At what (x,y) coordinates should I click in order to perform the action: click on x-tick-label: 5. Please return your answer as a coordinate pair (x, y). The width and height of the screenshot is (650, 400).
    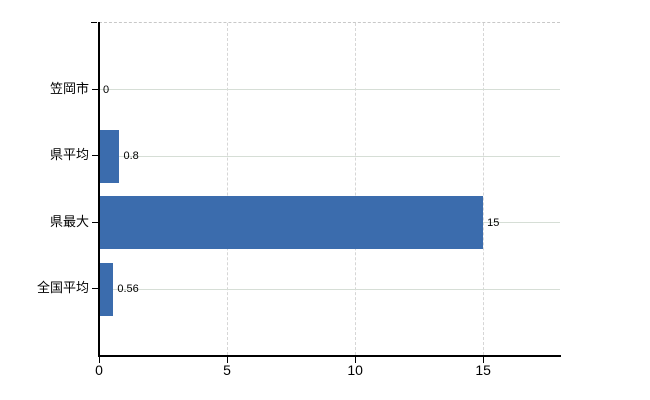
    Looking at the image, I should click on (227, 370).